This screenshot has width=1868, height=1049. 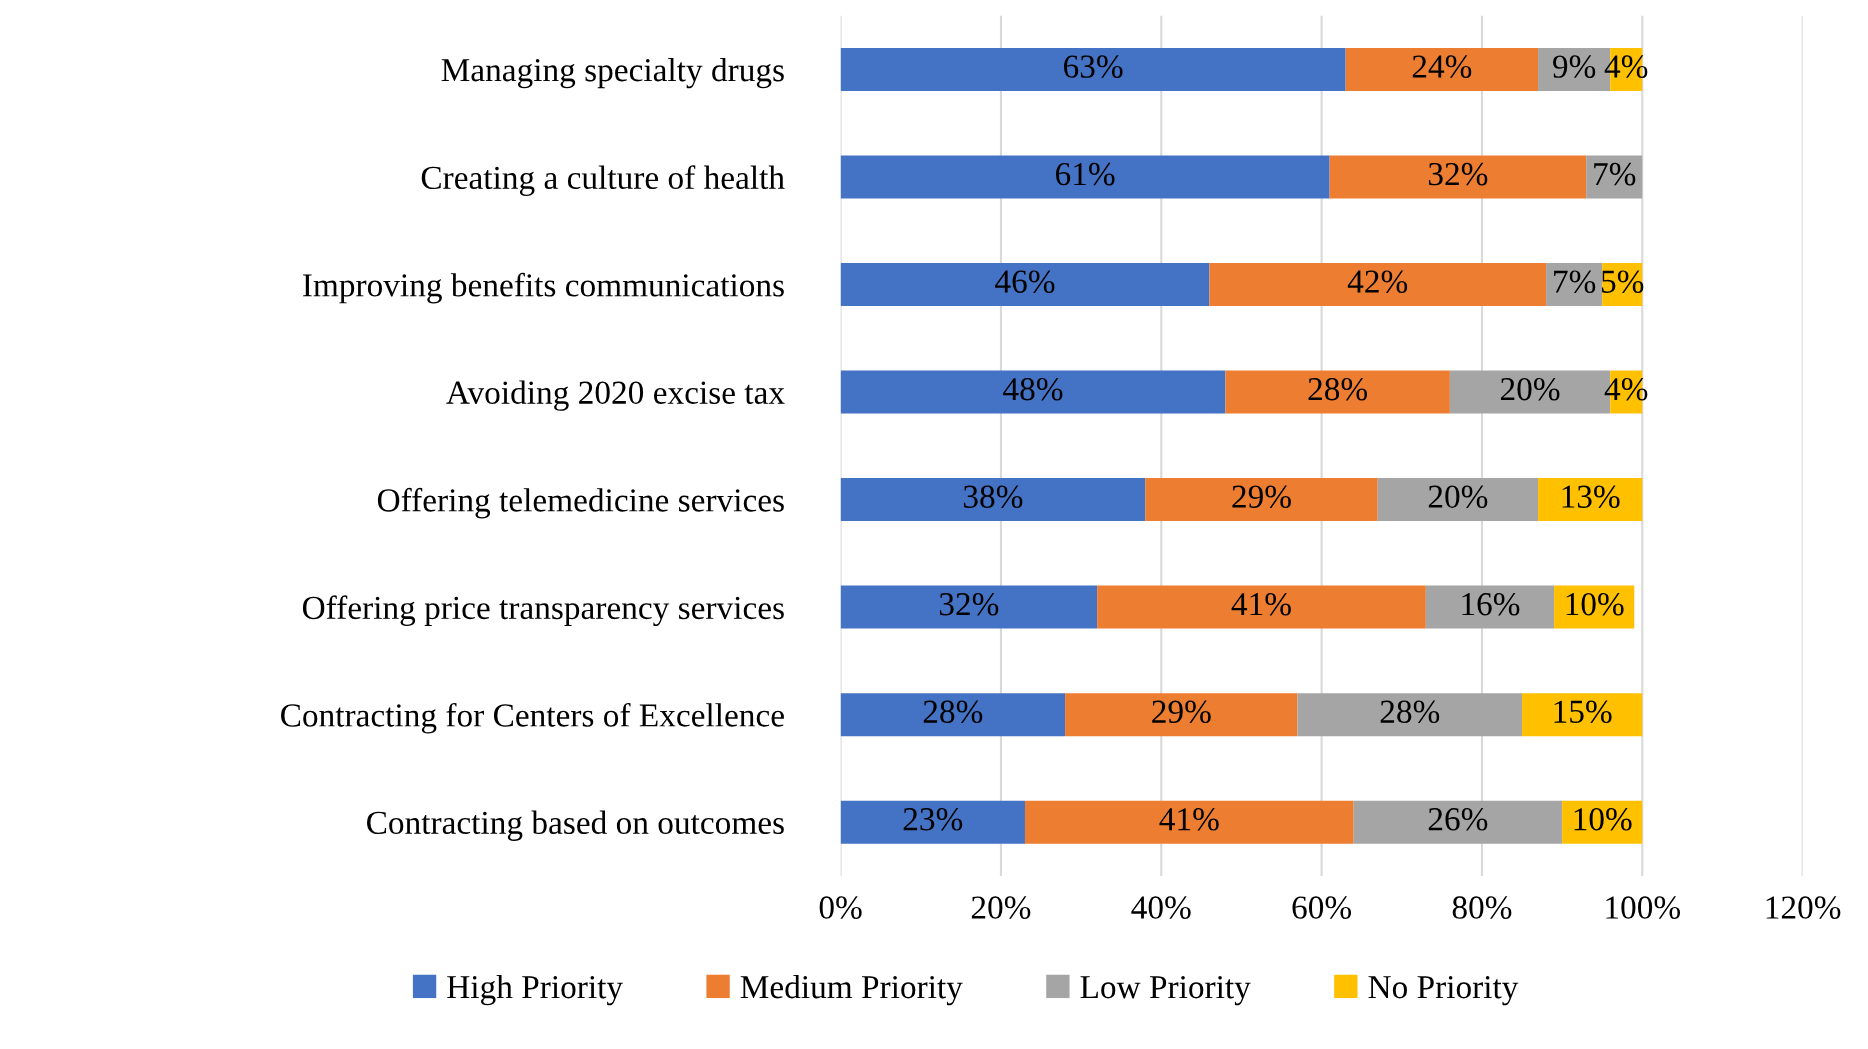 I want to click on data-label: 23%, so click(x=933, y=819).